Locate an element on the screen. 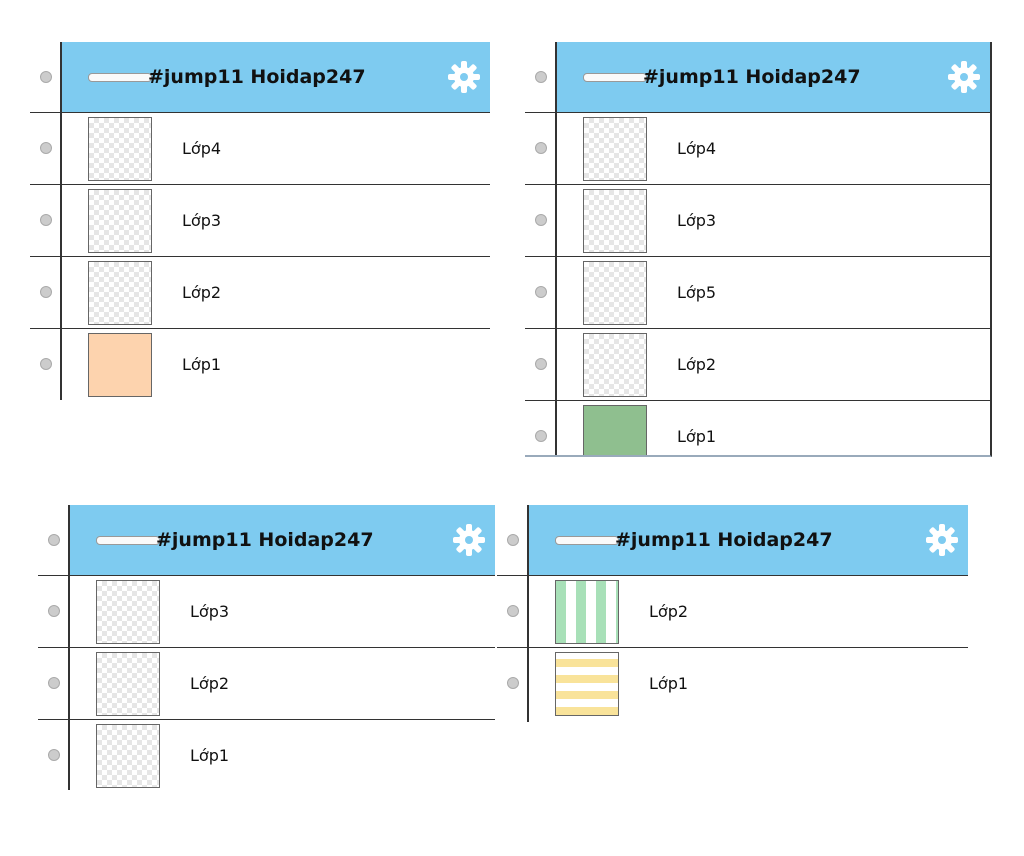 The image size is (1024, 856). layer-panel: #jump11 Hoidap247 Lớp2 Lớp1 is located at coordinates (732, 613).